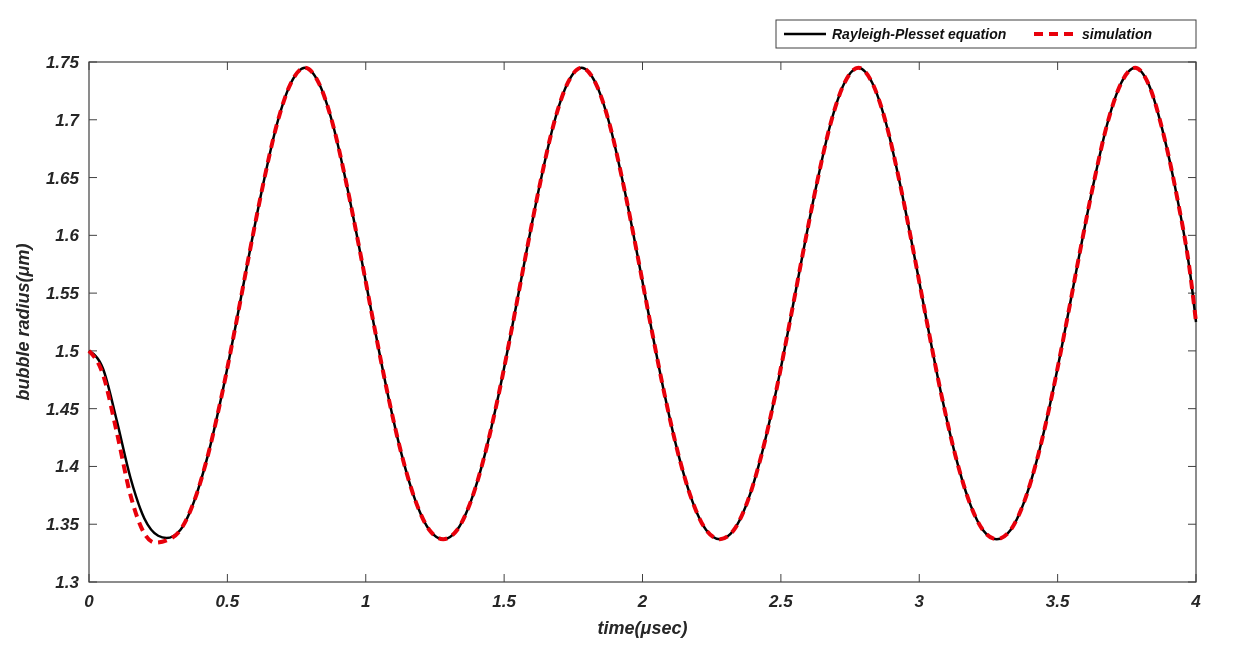  What do you see at coordinates (504, 601) in the screenshot?
I see `x-tick-label: 1.5` at bounding box center [504, 601].